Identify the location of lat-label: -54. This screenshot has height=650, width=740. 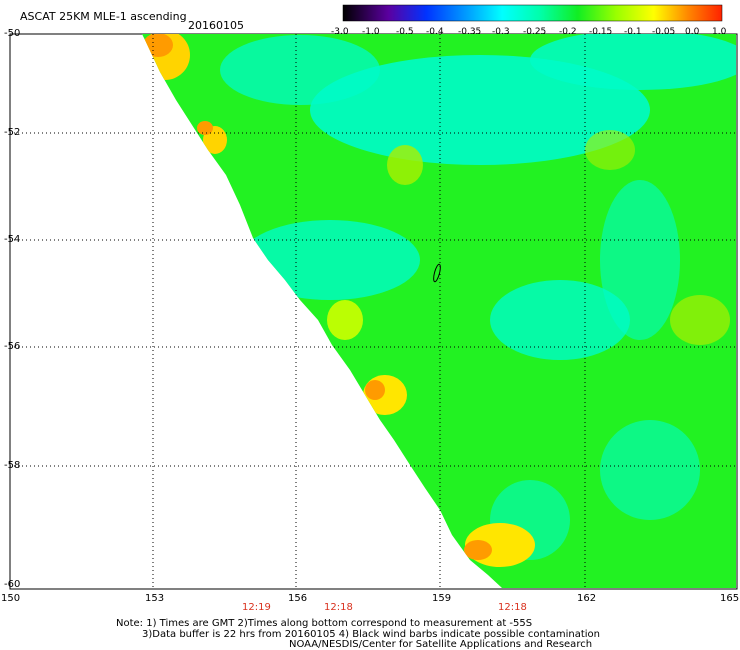
(12, 239).